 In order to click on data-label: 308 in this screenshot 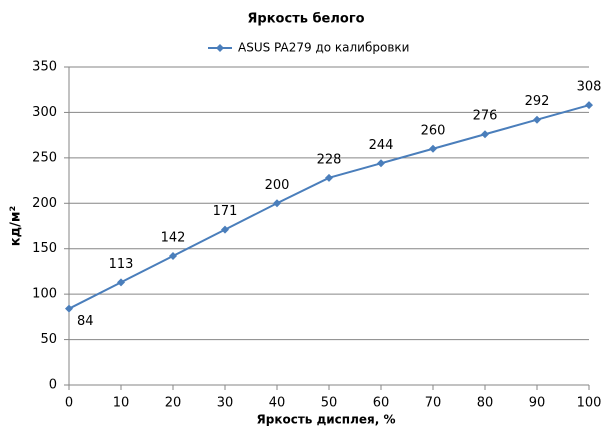, I will do `click(589, 87)`.